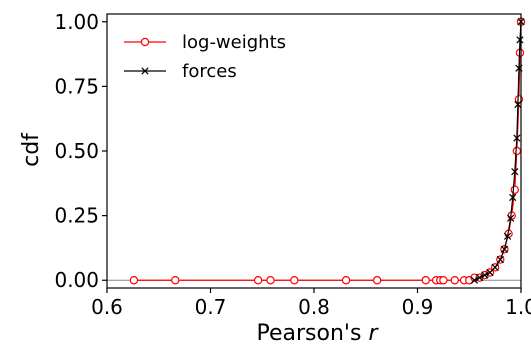  I want to click on y-tick-label: 0.75, so click(76, 86).